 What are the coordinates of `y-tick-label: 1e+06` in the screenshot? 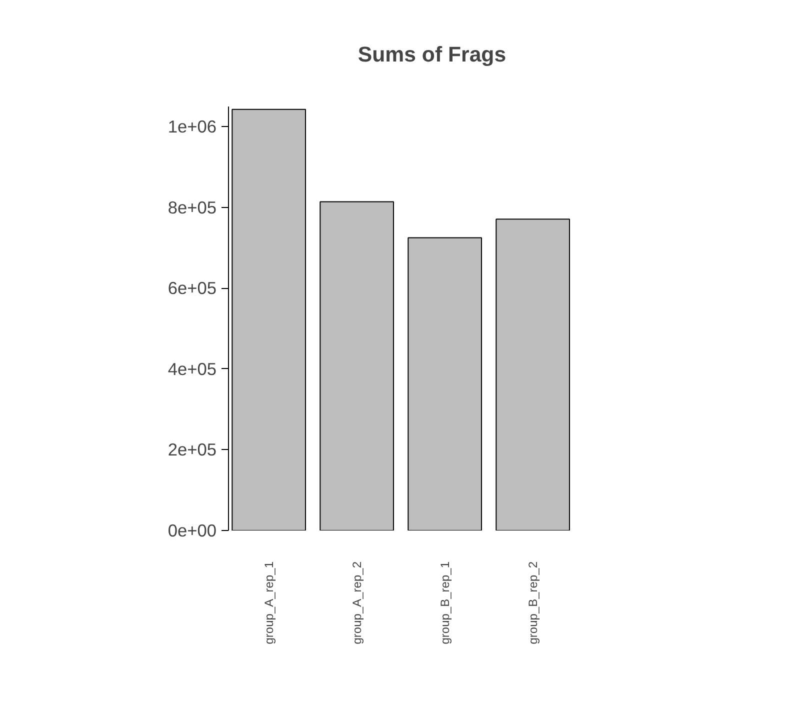 It's located at (192, 126).